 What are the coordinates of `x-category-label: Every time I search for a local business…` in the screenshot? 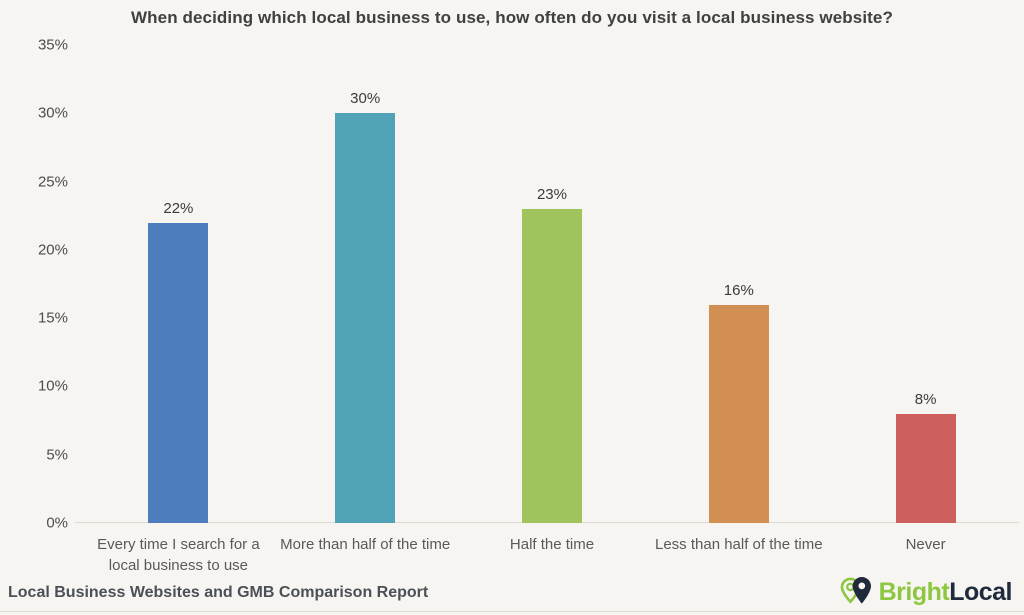 It's located at (178, 555).